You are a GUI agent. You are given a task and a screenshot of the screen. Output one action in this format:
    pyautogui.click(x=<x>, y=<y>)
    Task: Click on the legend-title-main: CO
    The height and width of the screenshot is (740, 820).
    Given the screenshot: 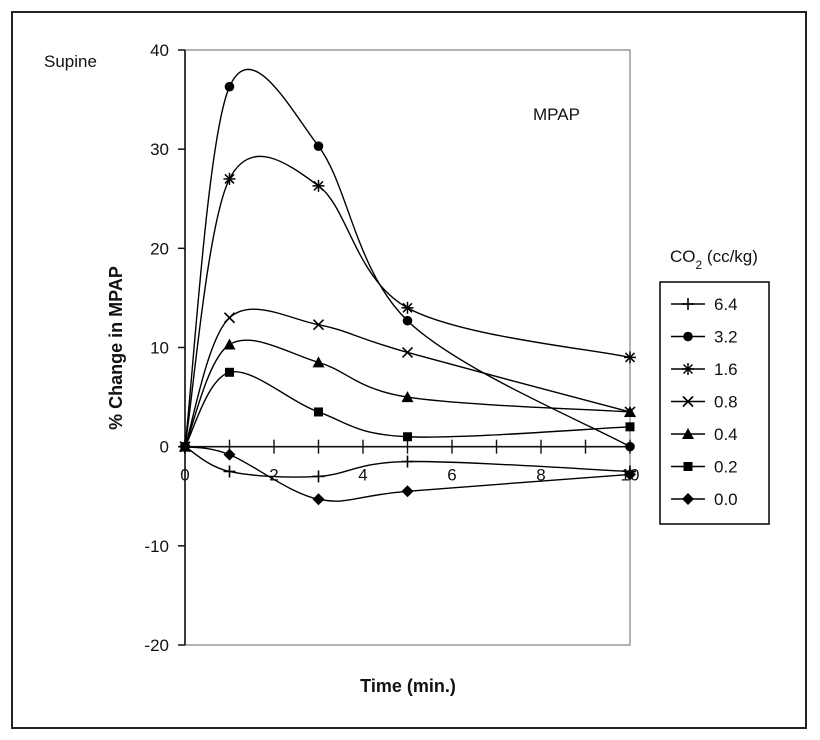 What is the action you would take?
    pyautogui.click(x=683, y=256)
    